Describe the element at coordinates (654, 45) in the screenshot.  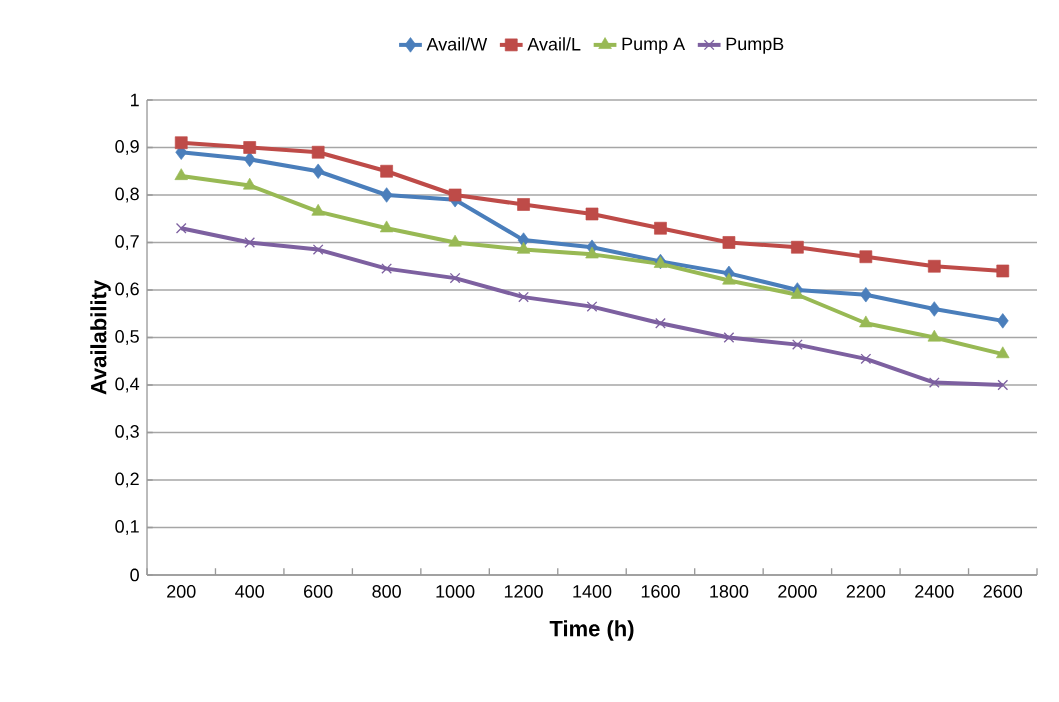
I see `legend-label: Pump A` at that location.